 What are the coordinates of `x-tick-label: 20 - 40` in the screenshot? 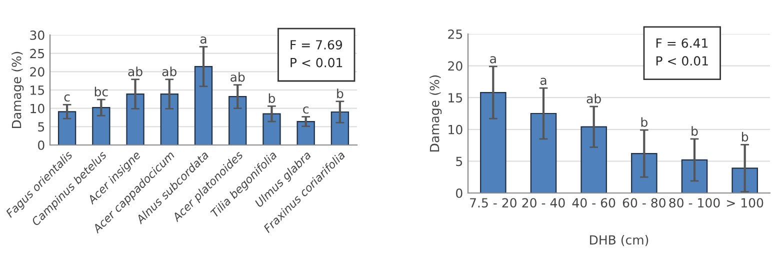 It's located at (543, 203).